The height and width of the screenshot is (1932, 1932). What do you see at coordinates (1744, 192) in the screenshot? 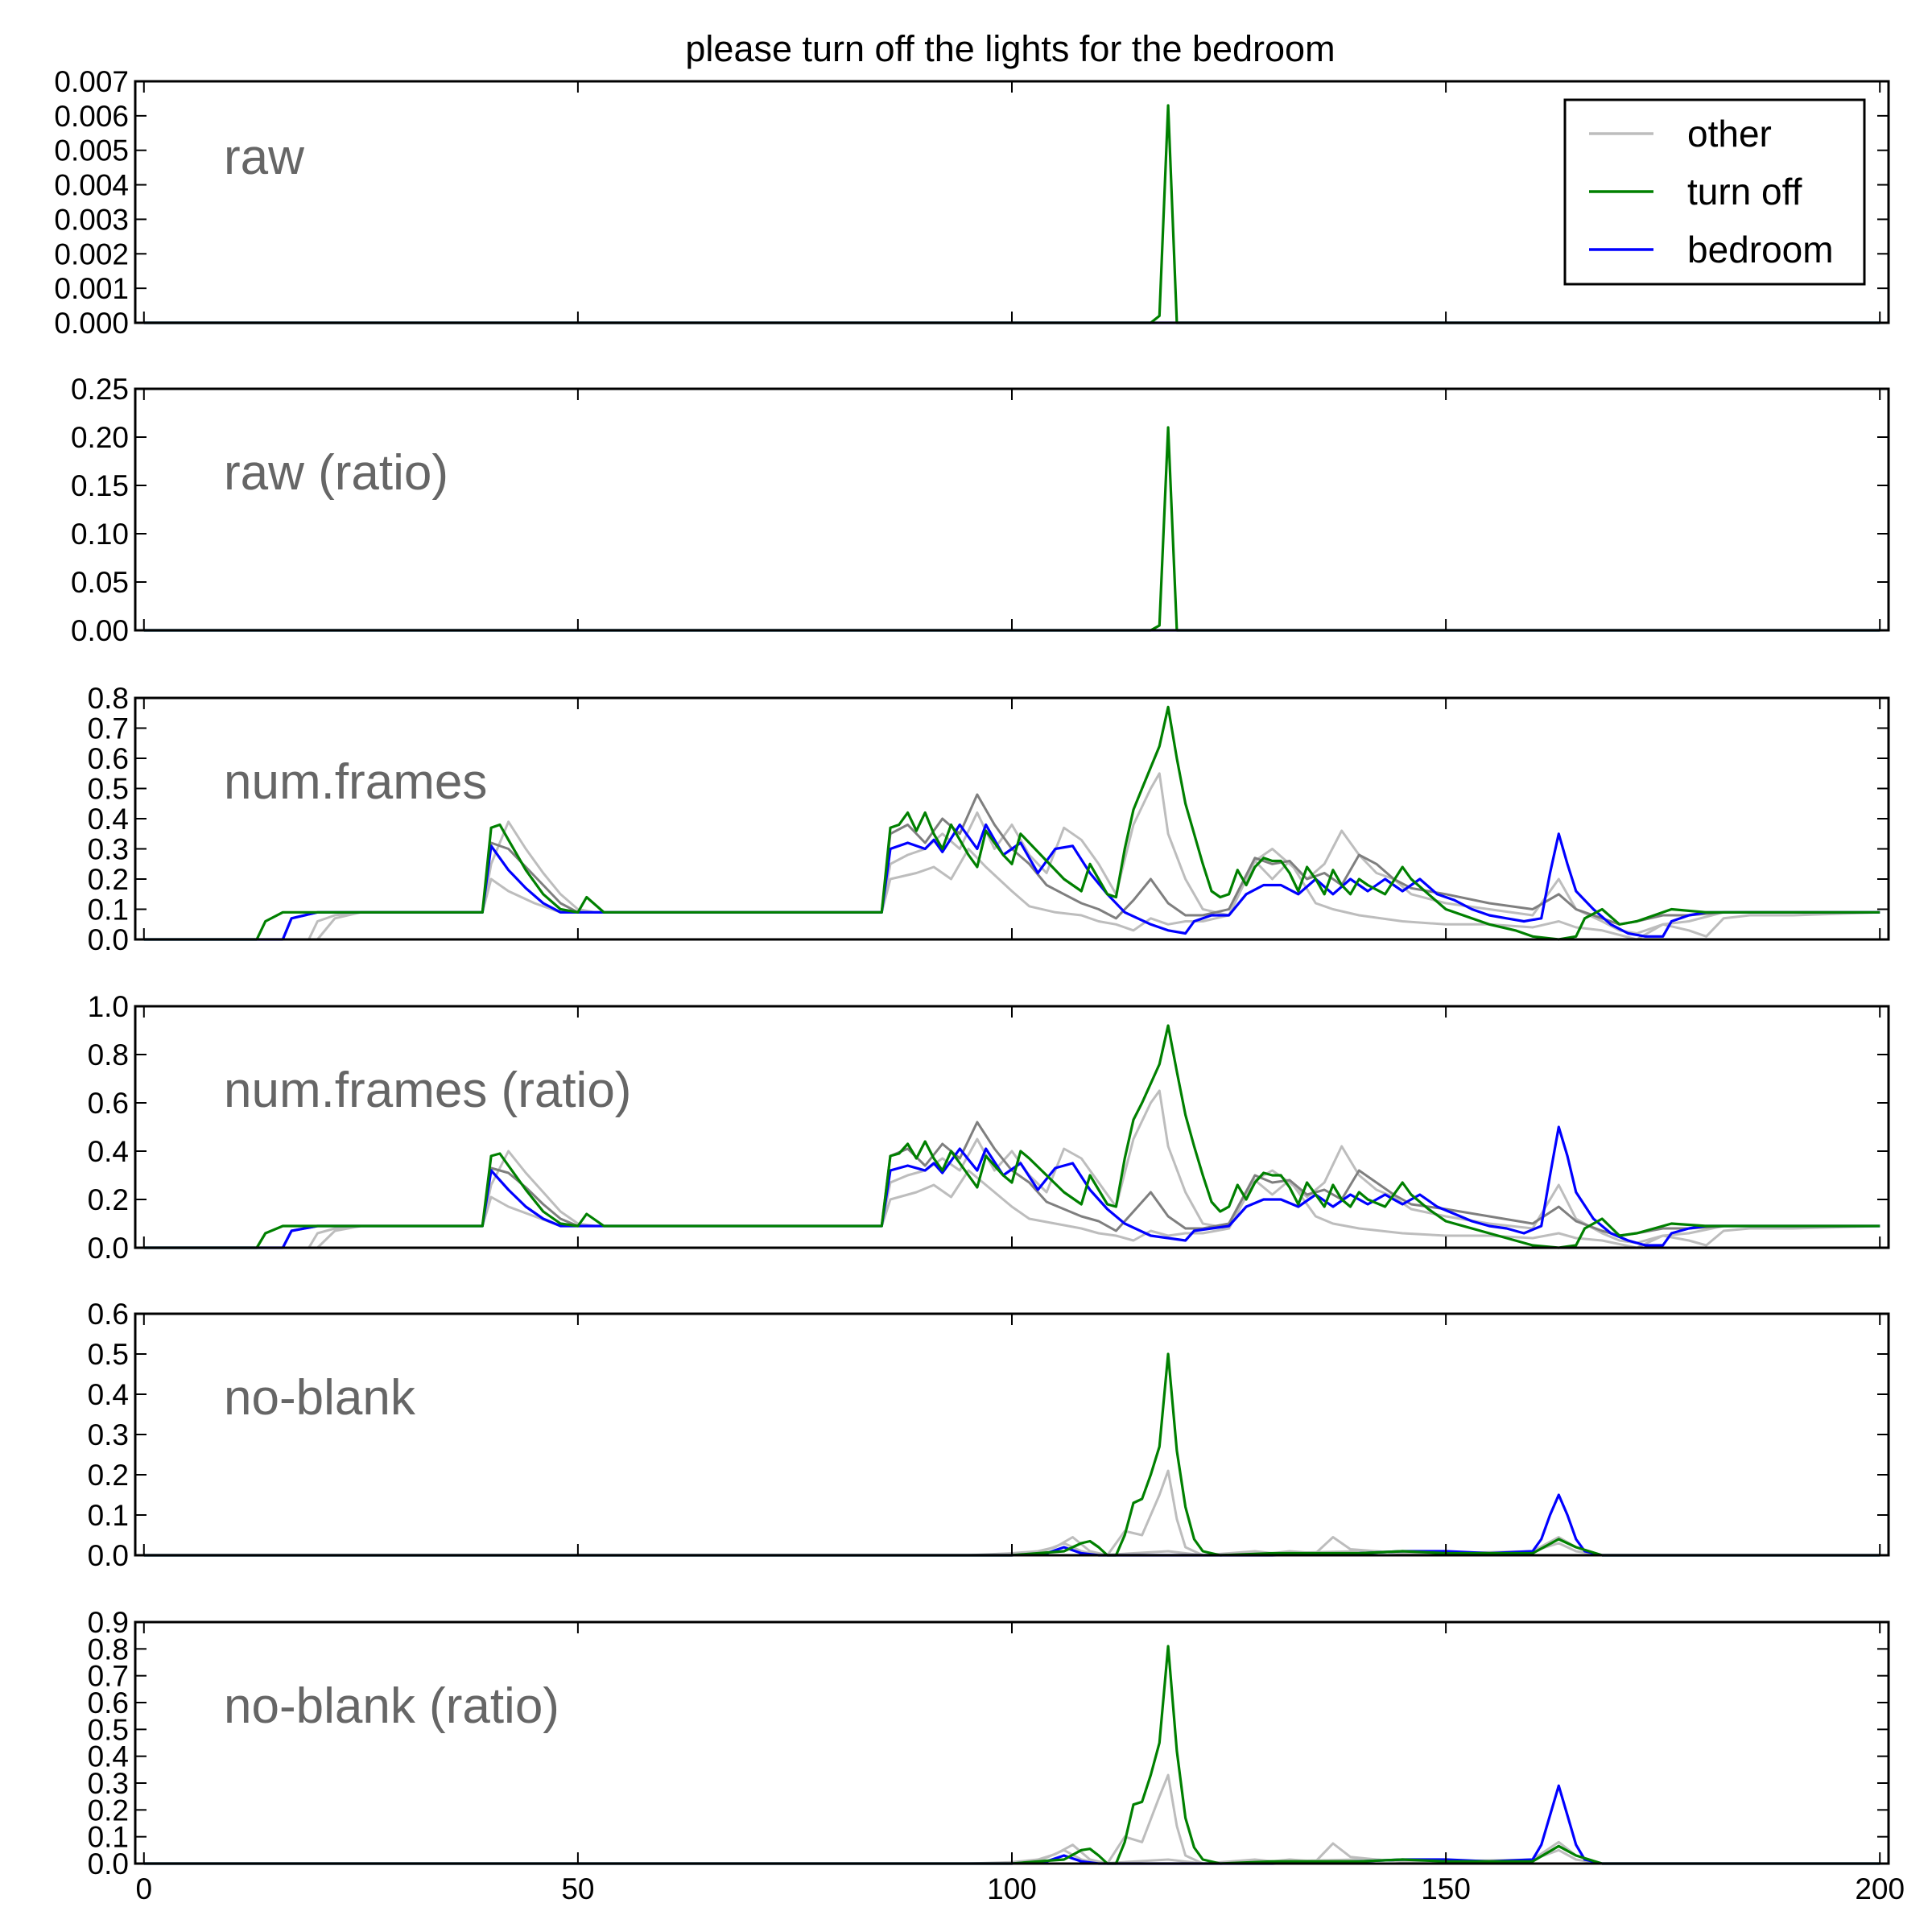
I see `legend-label-turn-off: turn off` at bounding box center [1744, 192].